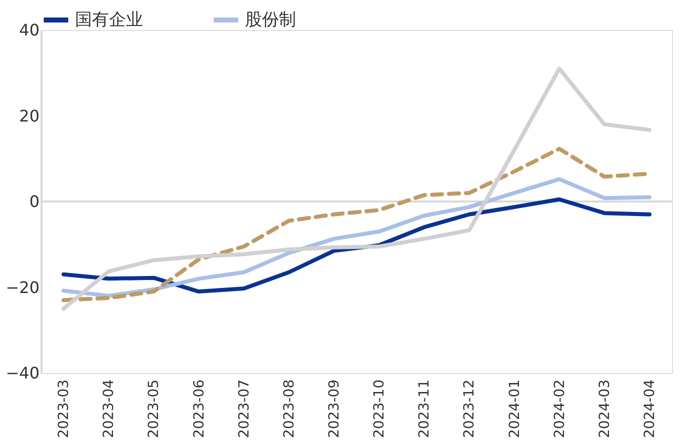 The height and width of the screenshot is (445, 693). What do you see at coordinates (29, 116) in the screenshot?
I see `y-tick-label: 20` at bounding box center [29, 116].